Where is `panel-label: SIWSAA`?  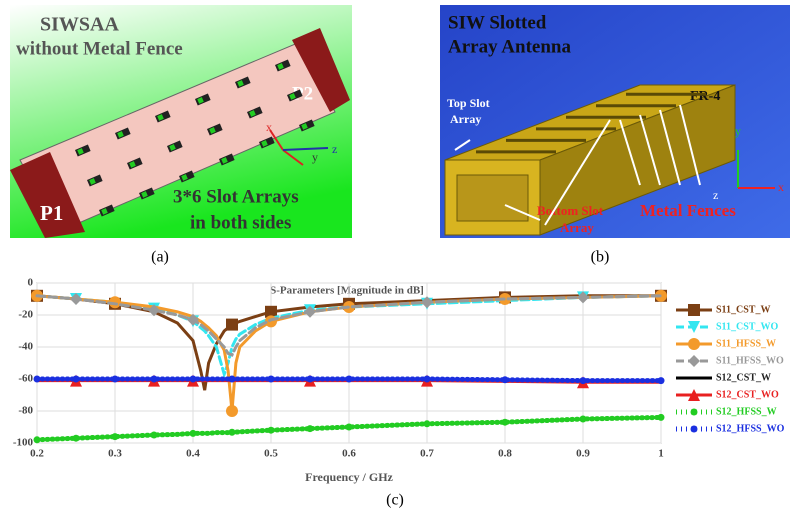 panel-label: SIWSAA is located at coordinates (79, 25).